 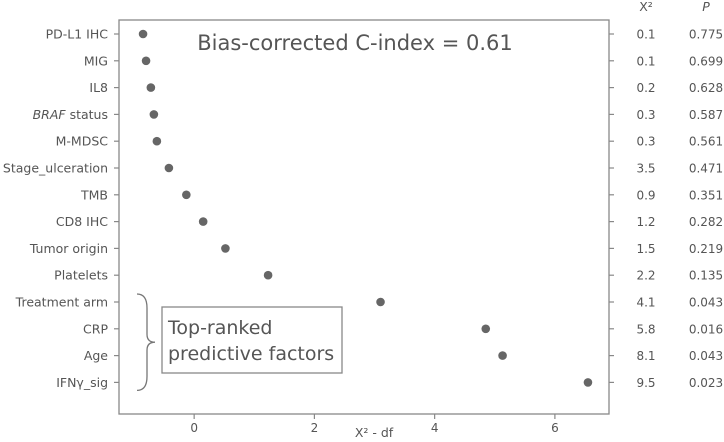 I want to click on factor-label: Age, so click(x=96, y=355).